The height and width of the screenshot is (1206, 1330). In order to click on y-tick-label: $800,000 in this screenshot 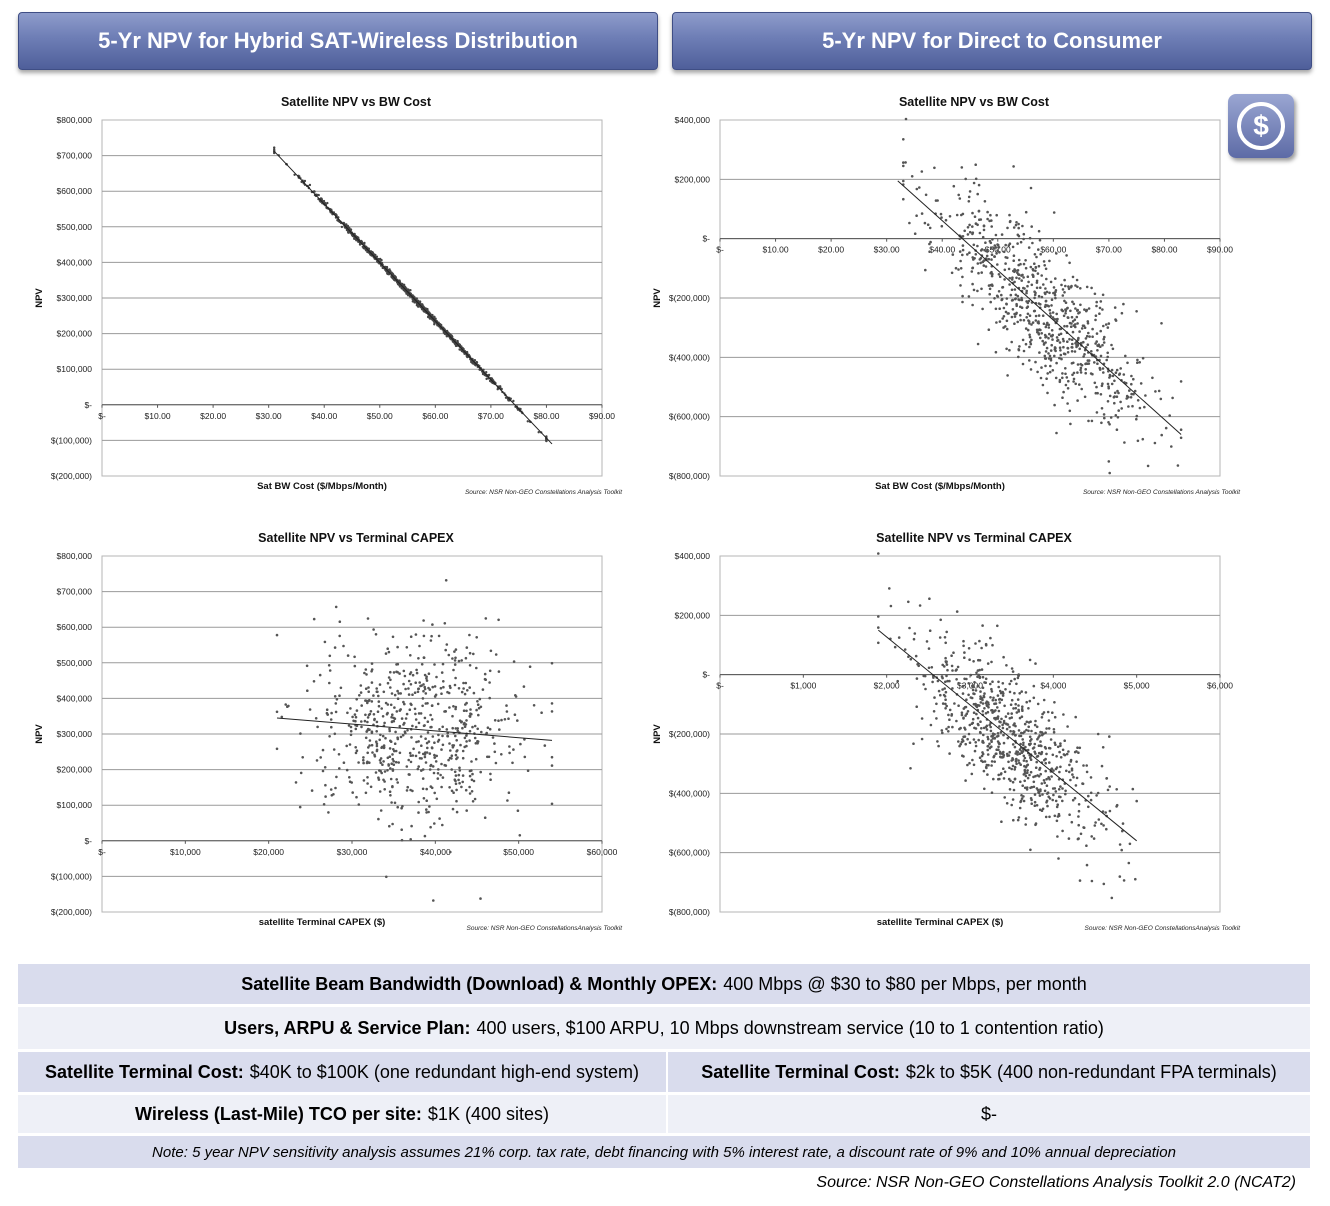, I will do `click(75, 120)`.